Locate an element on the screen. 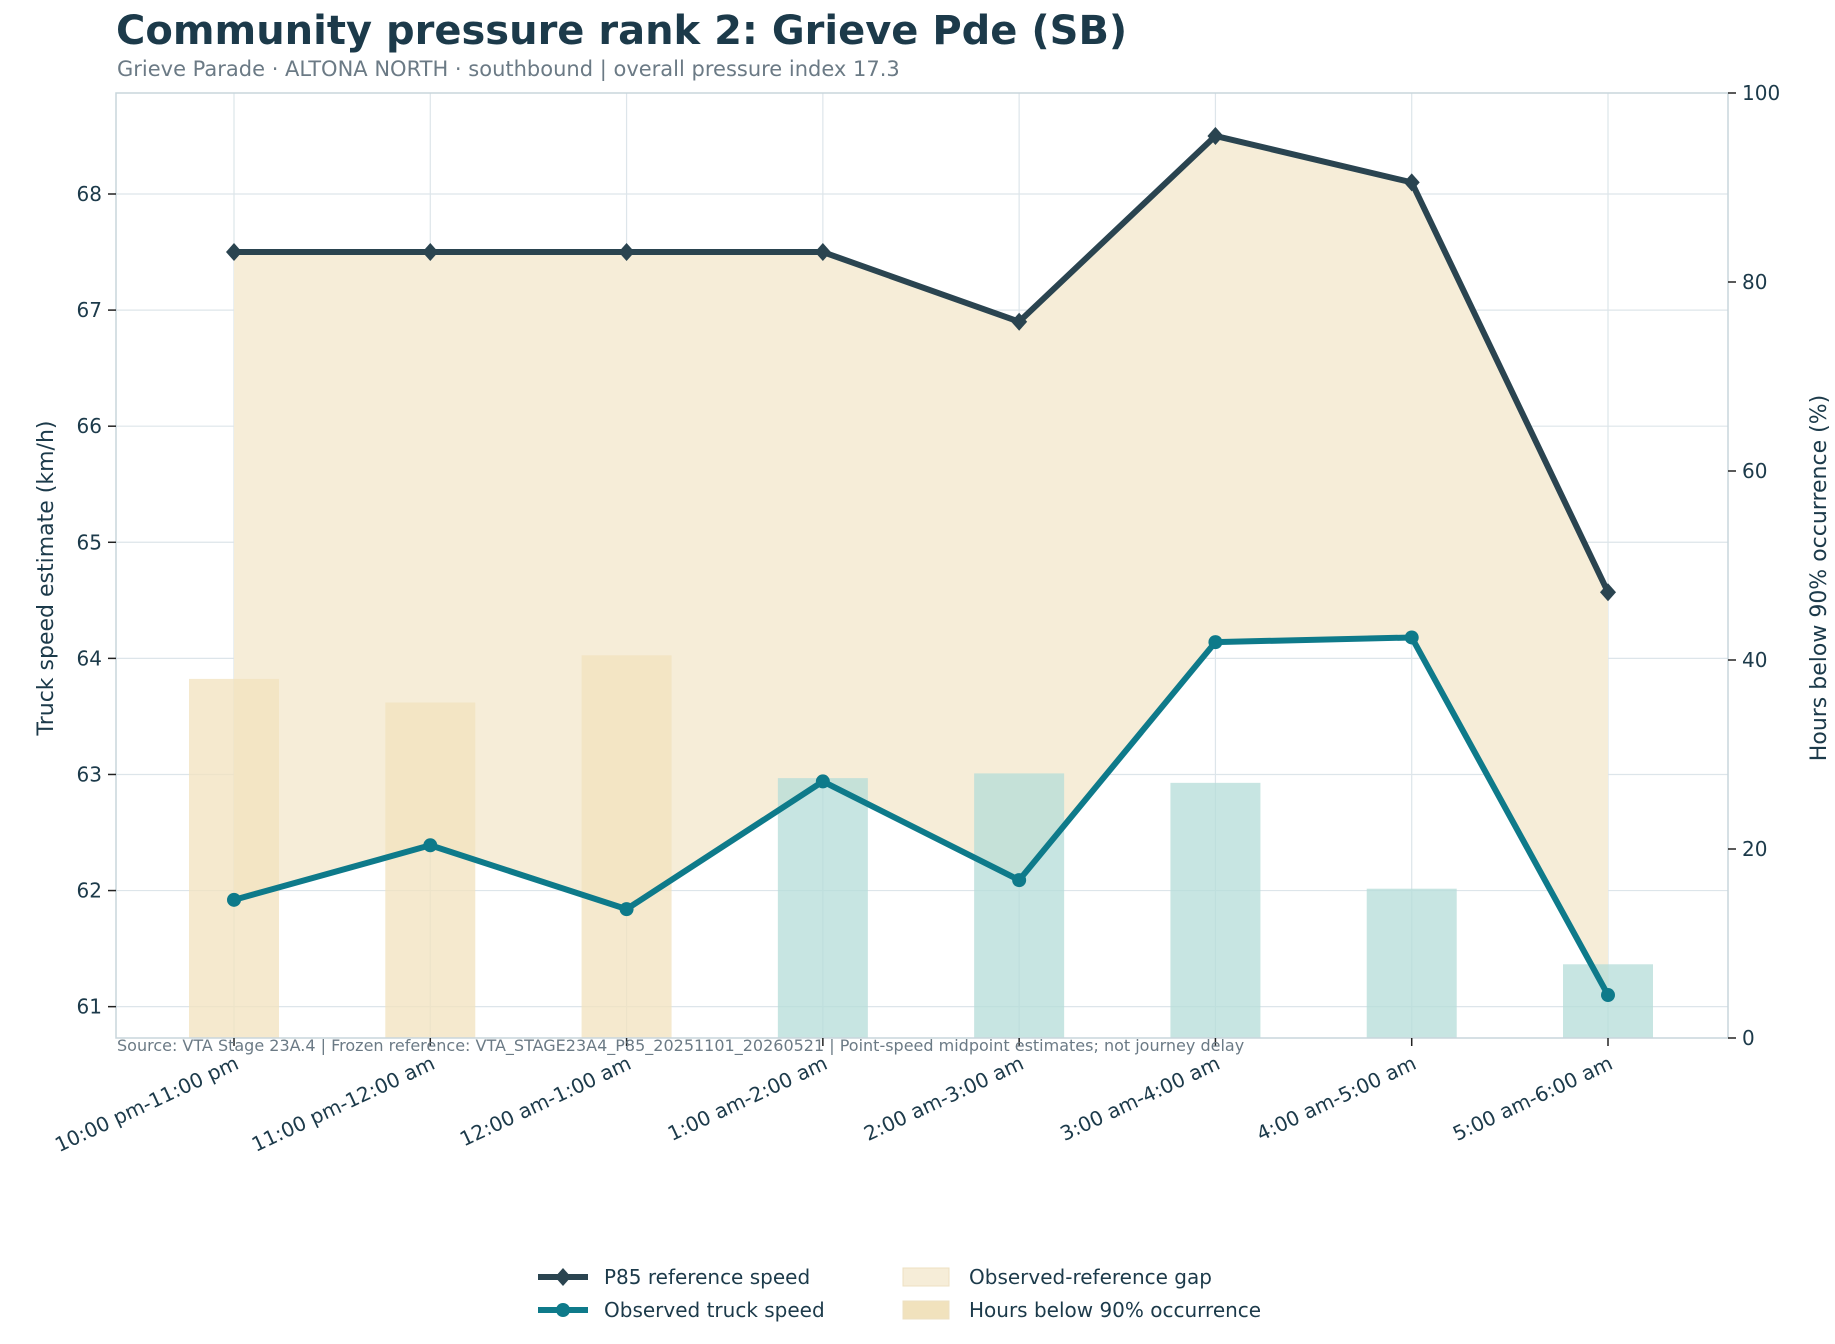 The width and height of the screenshot is (1835, 1344). y-tick-label-right: 100 is located at coordinates (1761, 93).